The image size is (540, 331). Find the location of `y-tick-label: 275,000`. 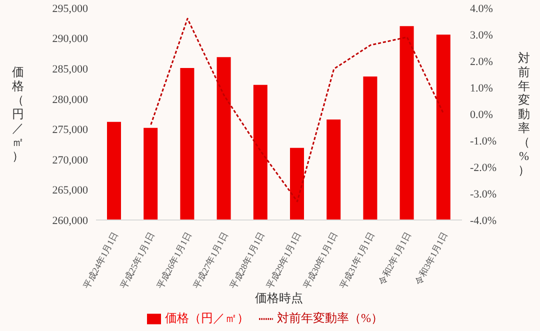

y-tick-label: 275,000 is located at coordinates (70, 130).